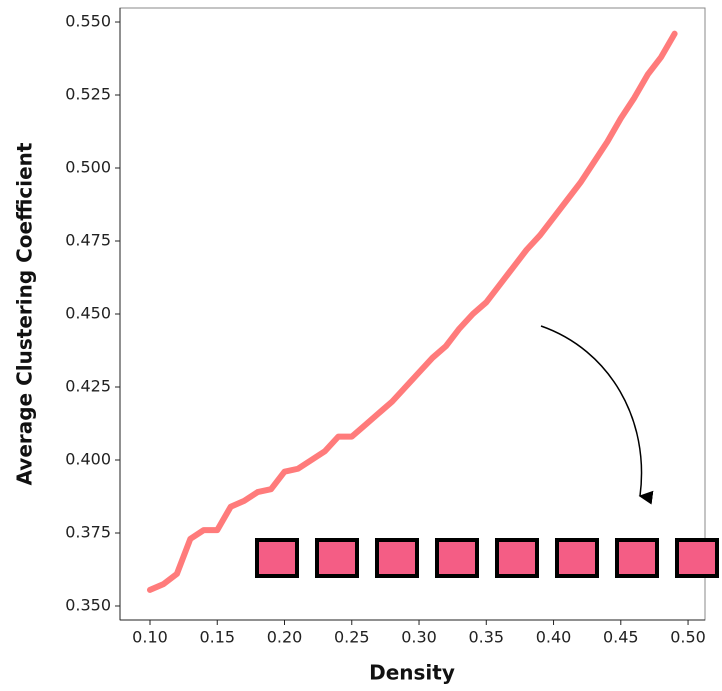 The image size is (722, 691). Describe the element at coordinates (25, 313) in the screenshot. I see `y-axis-label: Average Clustering Coefficient` at that location.